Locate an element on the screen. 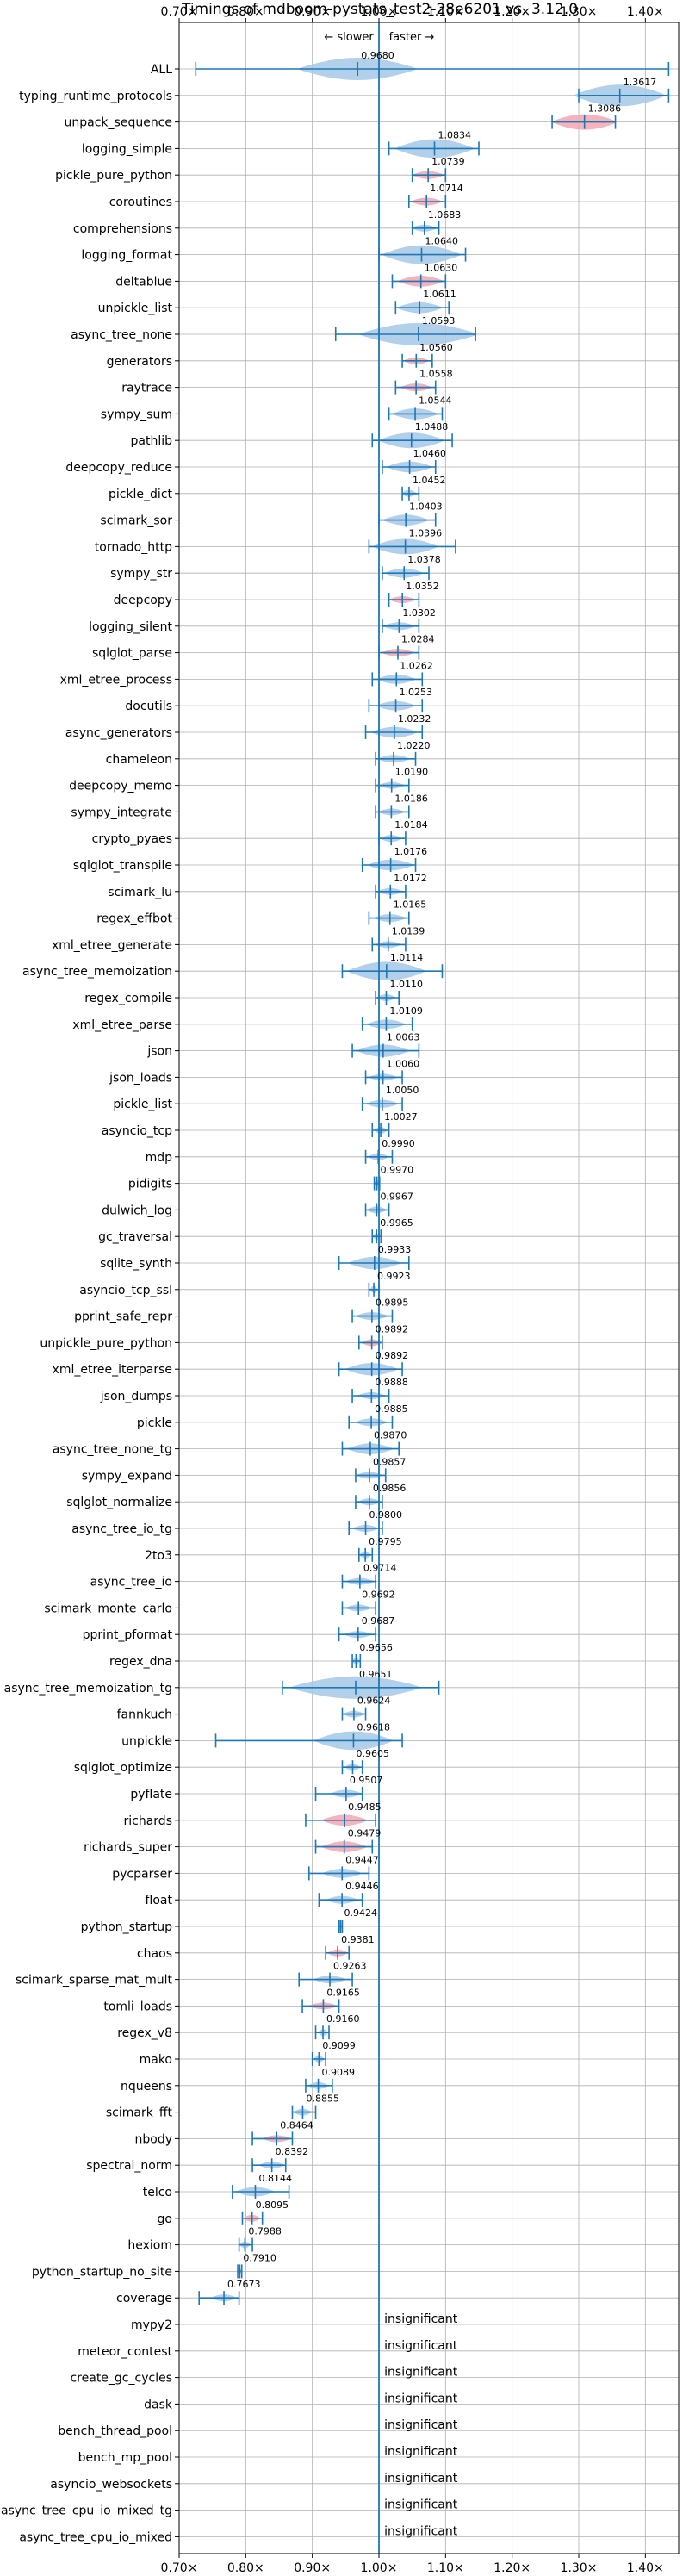 Image resolution: width=689 pixels, height=2576 pixels. benchmark-name: sympy_str is located at coordinates (141, 574).